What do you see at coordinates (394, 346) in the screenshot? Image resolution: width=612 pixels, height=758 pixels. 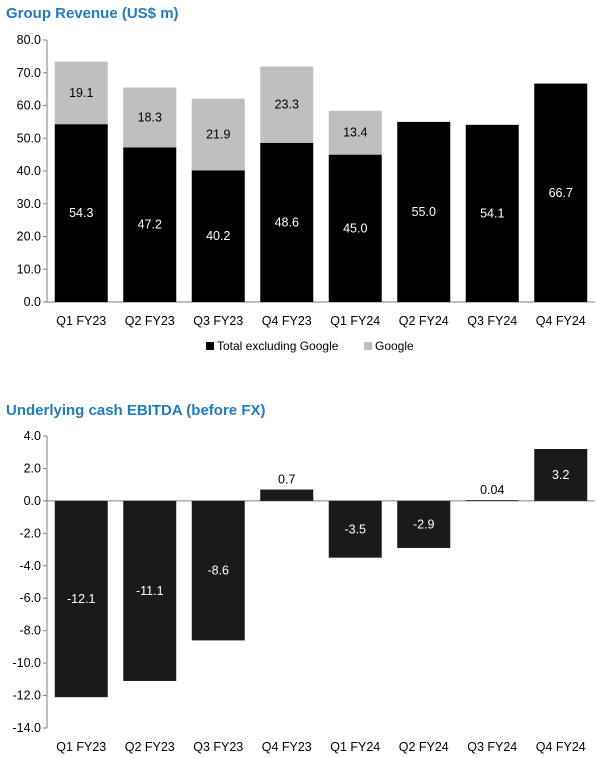 I see `legend-label-google: Google` at bounding box center [394, 346].